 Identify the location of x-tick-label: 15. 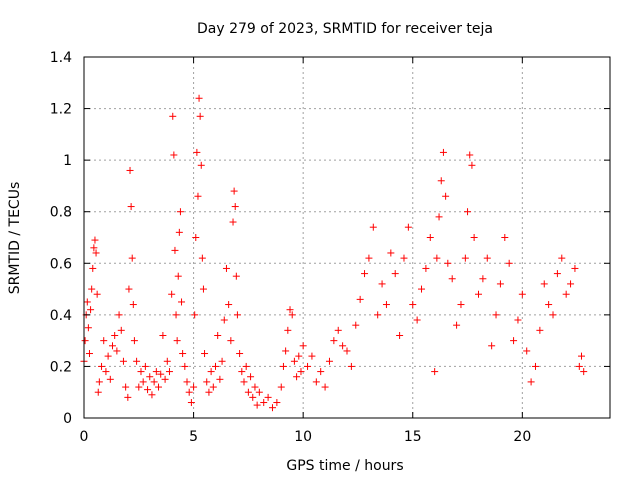
(413, 437).